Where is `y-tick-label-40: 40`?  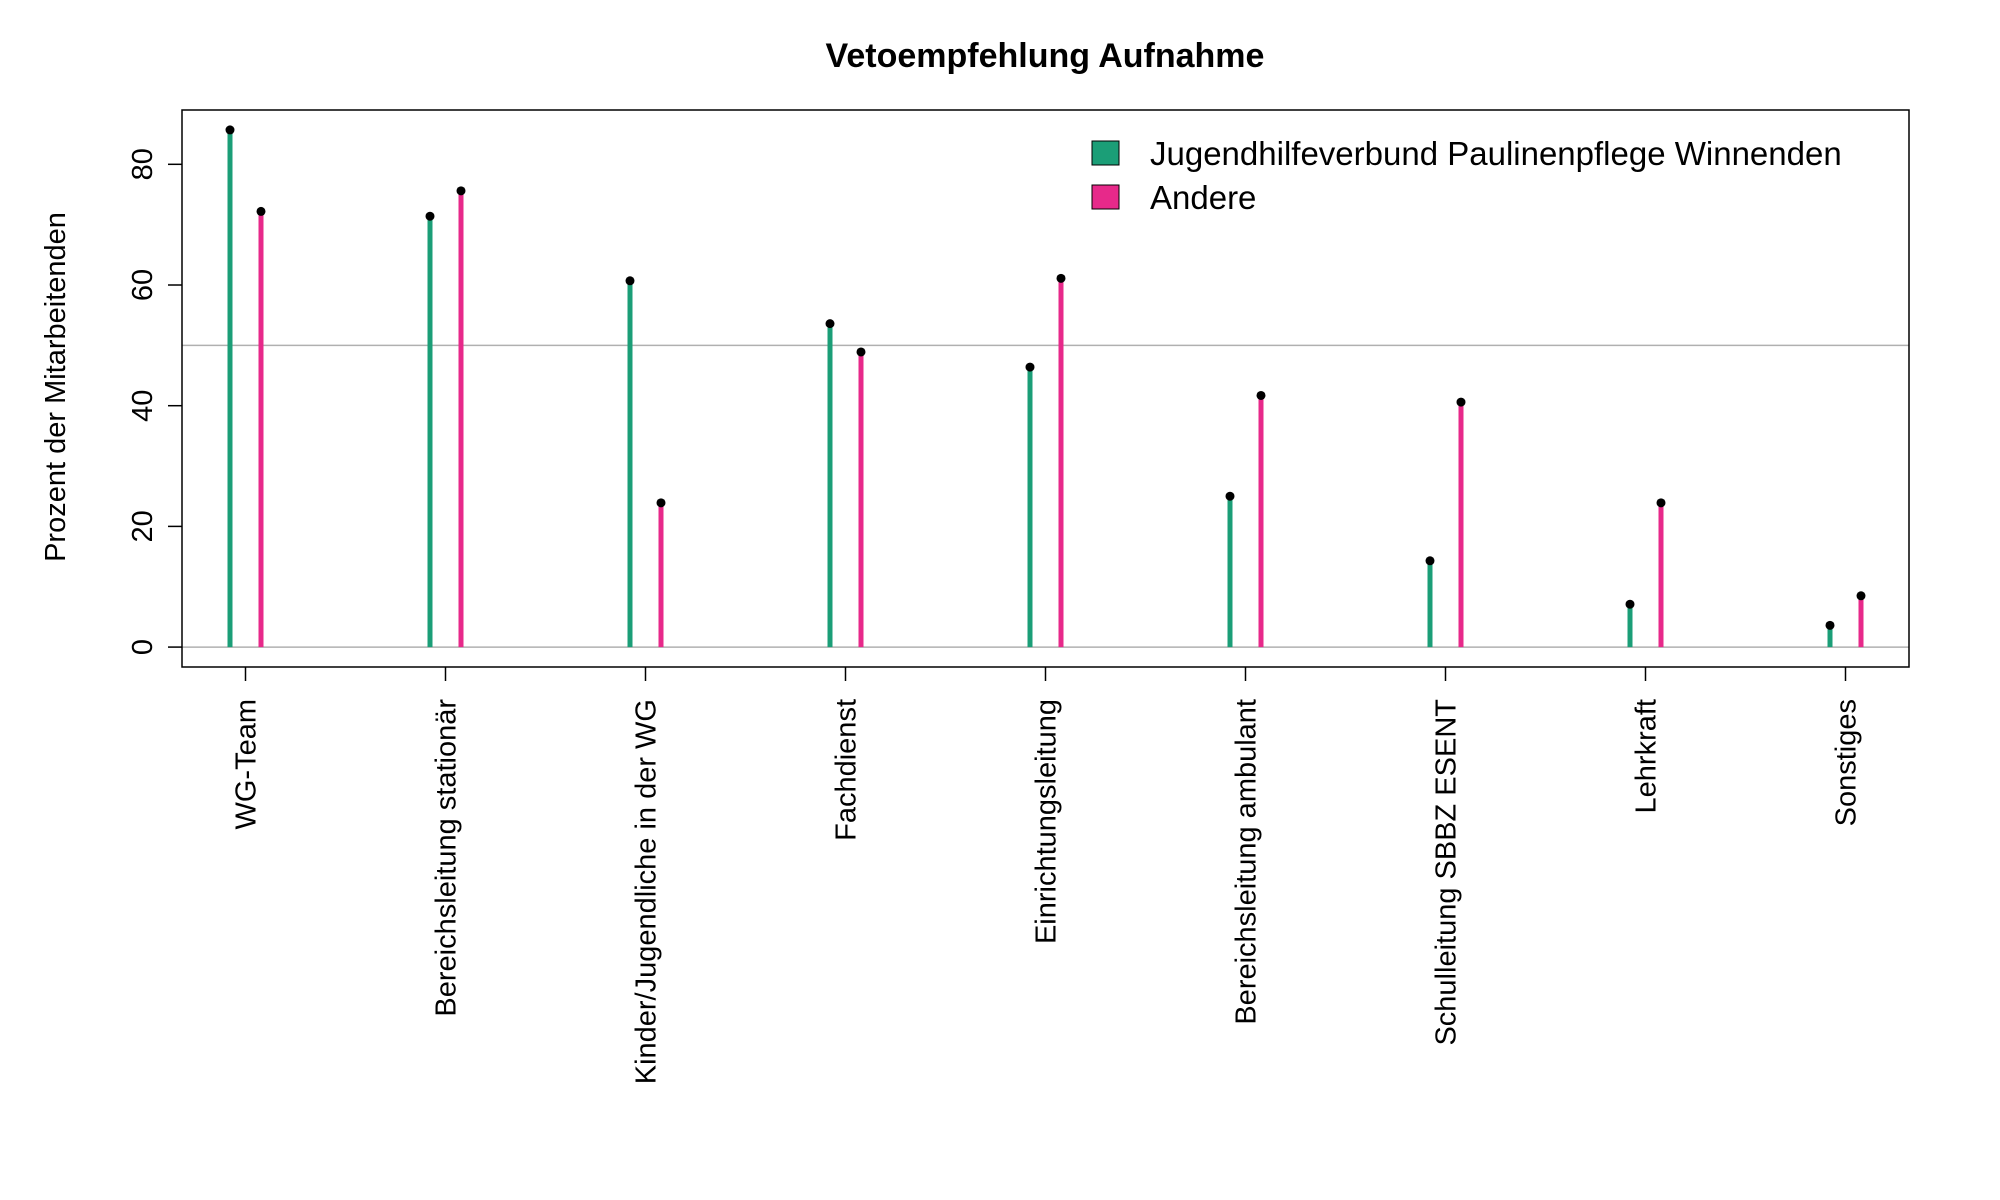 y-tick-label-40: 40 is located at coordinates (143, 406).